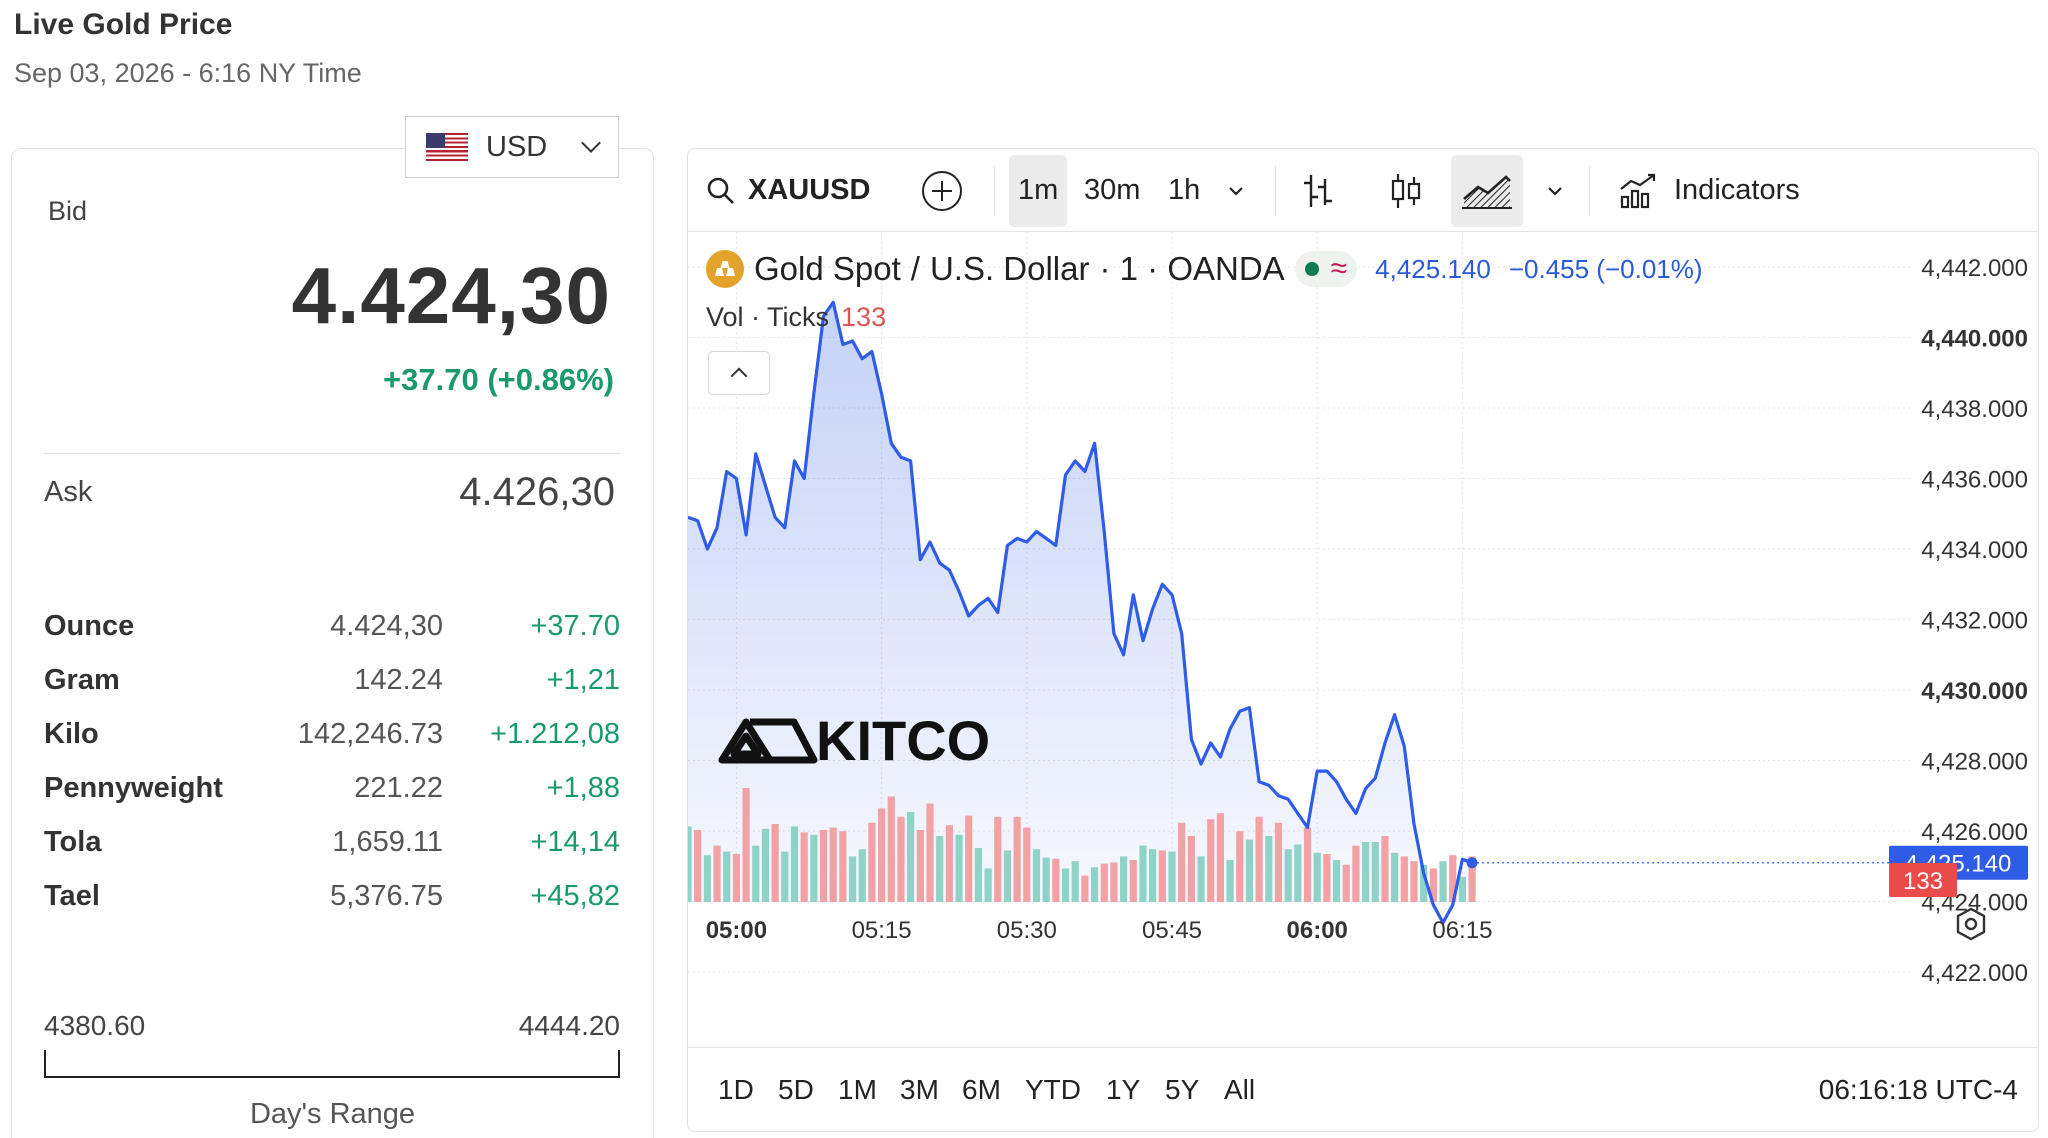 This screenshot has width=2048, height=1138. I want to click on gold-bars-icon, so click(725, 269).